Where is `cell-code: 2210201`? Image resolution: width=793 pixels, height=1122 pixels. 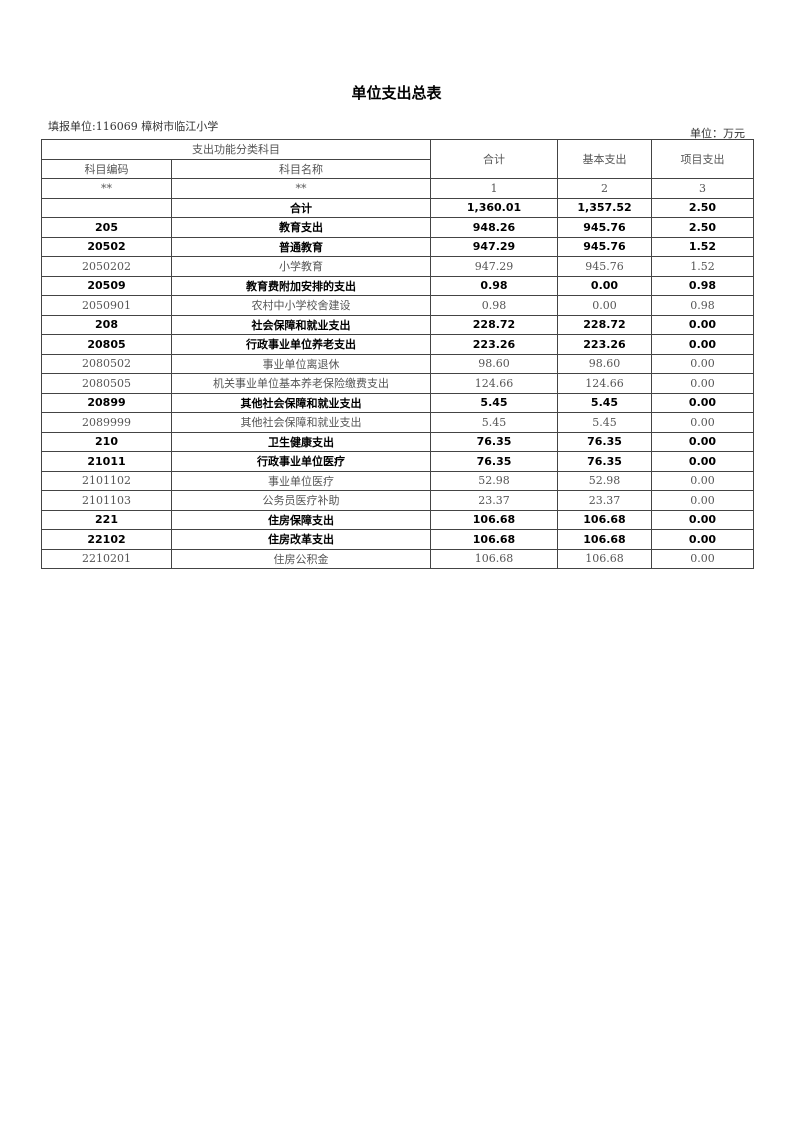
cell-code: 2210201 is located at coordinates (106, 558).